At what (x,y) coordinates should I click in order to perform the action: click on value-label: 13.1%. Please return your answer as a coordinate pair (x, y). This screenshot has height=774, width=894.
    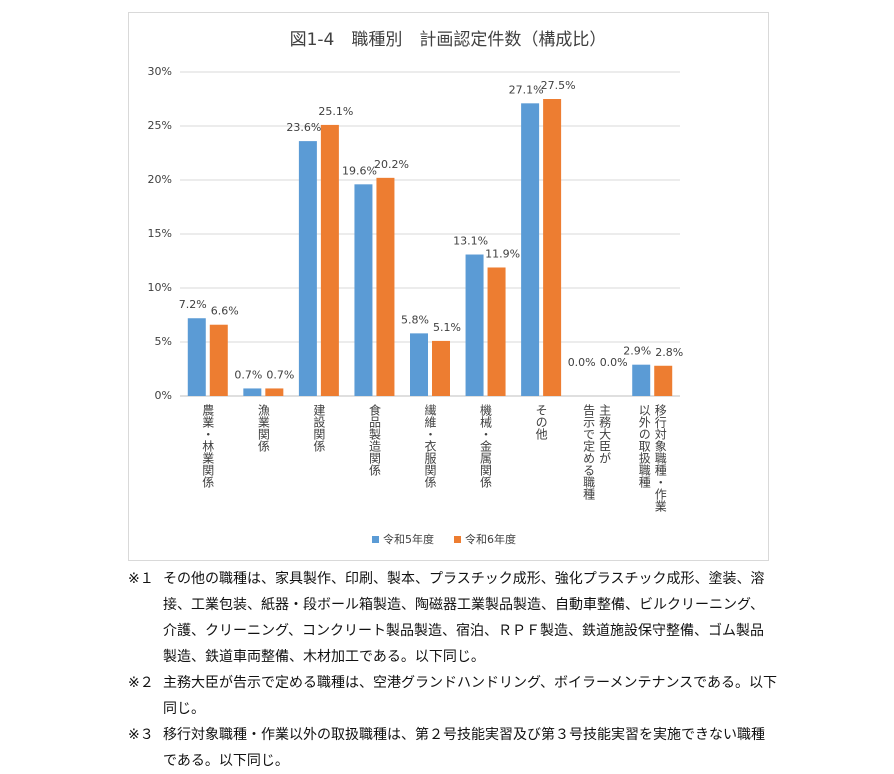
    Looking at the image, I should click on (470, 241).